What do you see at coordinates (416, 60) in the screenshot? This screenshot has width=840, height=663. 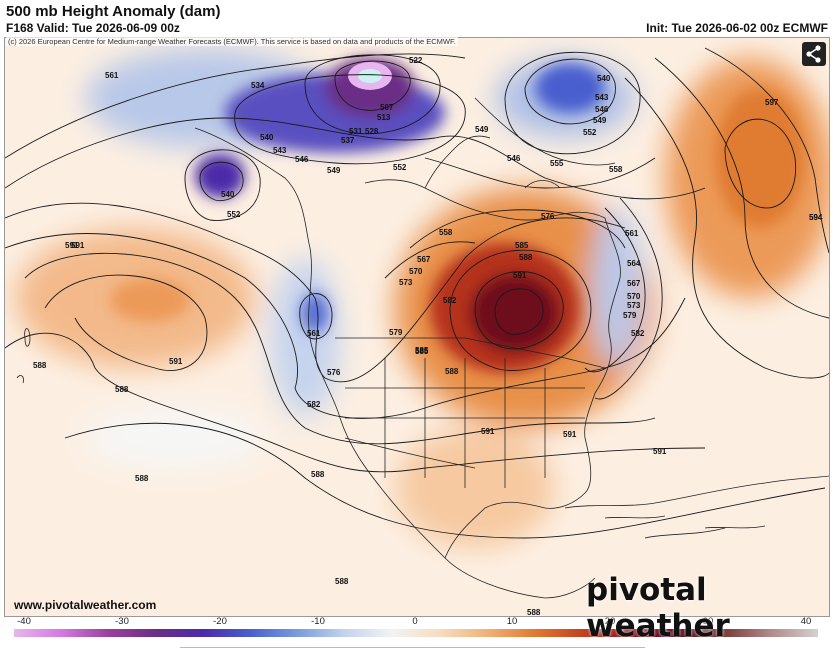 I see `contour-label: 522` at bounding box center [416, 60].